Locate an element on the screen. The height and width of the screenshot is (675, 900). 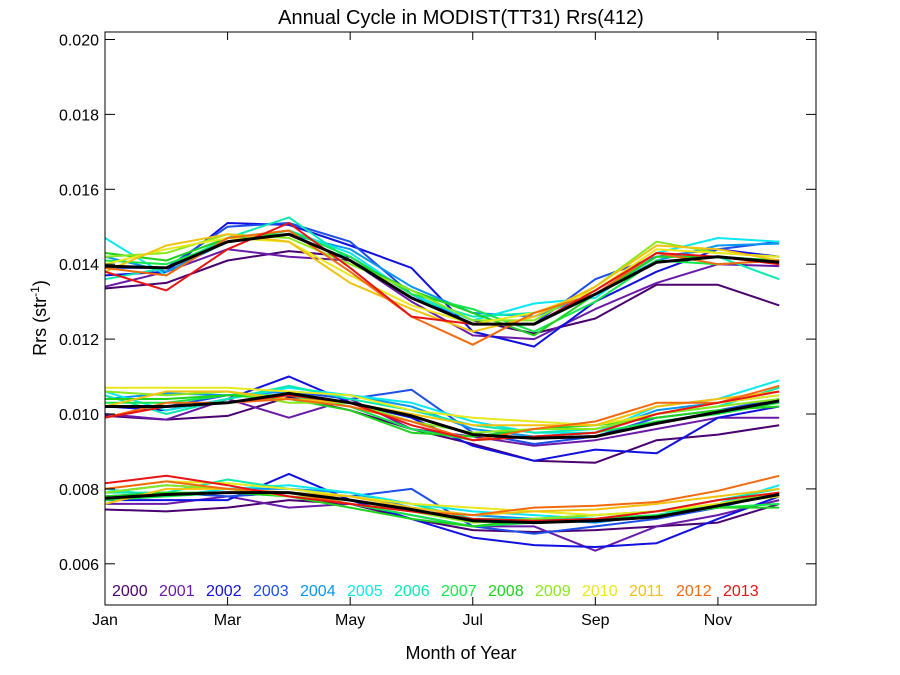
x-axis-label: Month of Year is located at coordinates (460, 653).